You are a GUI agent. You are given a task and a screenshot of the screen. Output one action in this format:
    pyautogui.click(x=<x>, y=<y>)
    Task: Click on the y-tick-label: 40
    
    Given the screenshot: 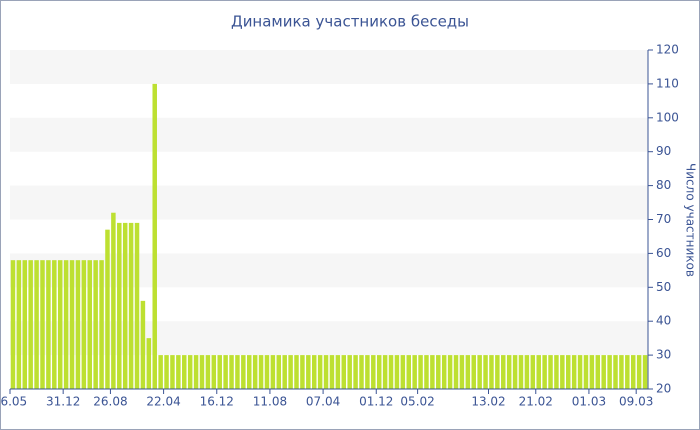 What is the action you would take?
    pyautogui.click(x=663, y=321)
    